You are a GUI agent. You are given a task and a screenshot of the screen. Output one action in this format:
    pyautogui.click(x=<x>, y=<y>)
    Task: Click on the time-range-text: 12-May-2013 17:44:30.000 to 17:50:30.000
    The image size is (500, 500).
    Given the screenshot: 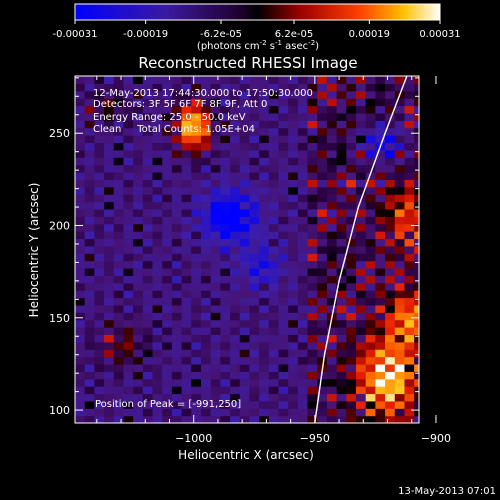 What is the action you would take?
    pyautogui.click(x=203, y=93)
    